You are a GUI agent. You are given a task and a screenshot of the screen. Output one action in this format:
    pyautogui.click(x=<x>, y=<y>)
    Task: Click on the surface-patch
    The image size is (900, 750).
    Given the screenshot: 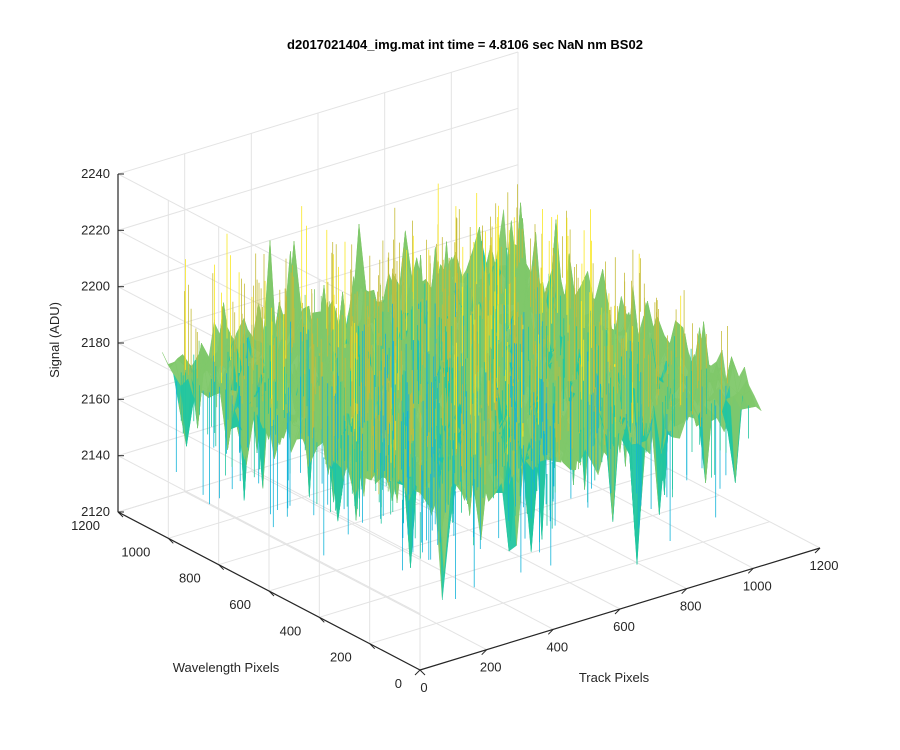 What is the action you would take?
    pyautogui.click(x=754, y=402)
    